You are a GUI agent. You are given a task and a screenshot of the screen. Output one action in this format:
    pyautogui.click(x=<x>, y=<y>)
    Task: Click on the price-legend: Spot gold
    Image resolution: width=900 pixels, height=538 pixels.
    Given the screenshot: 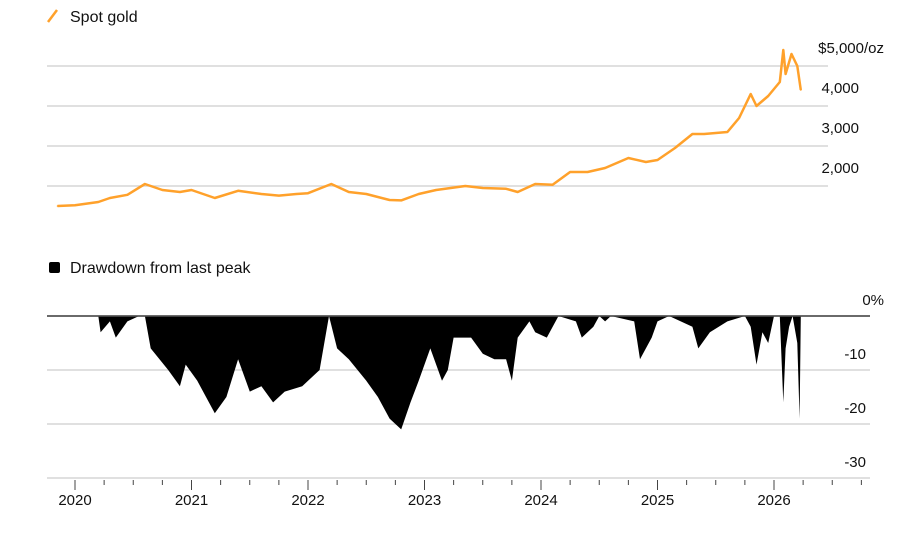 What is the action you would take?
    pyautogui.click(x=92, y=17)
    